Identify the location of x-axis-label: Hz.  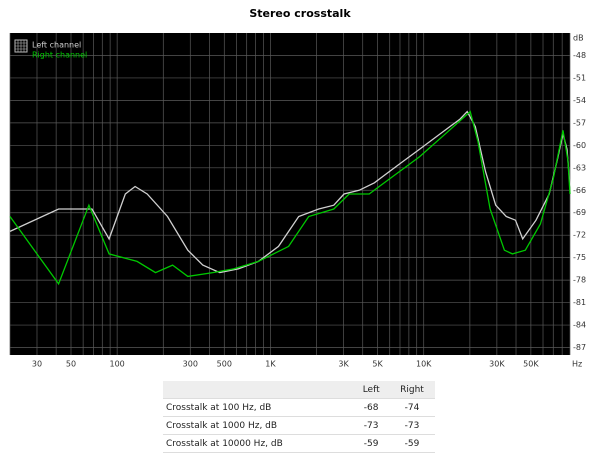
(577, 364).